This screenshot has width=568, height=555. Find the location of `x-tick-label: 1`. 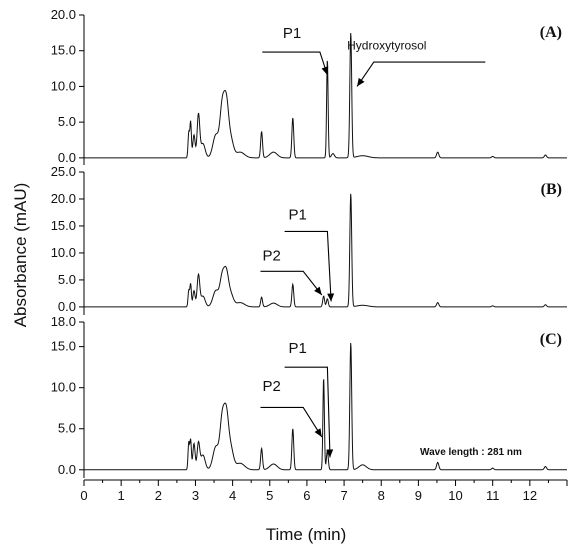

x-tick-label: 1 is located at coordinates (121, 495).